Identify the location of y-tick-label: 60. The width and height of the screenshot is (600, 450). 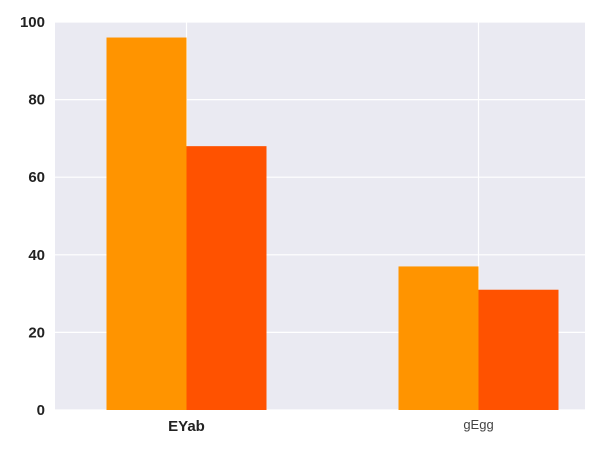
(36, 177).